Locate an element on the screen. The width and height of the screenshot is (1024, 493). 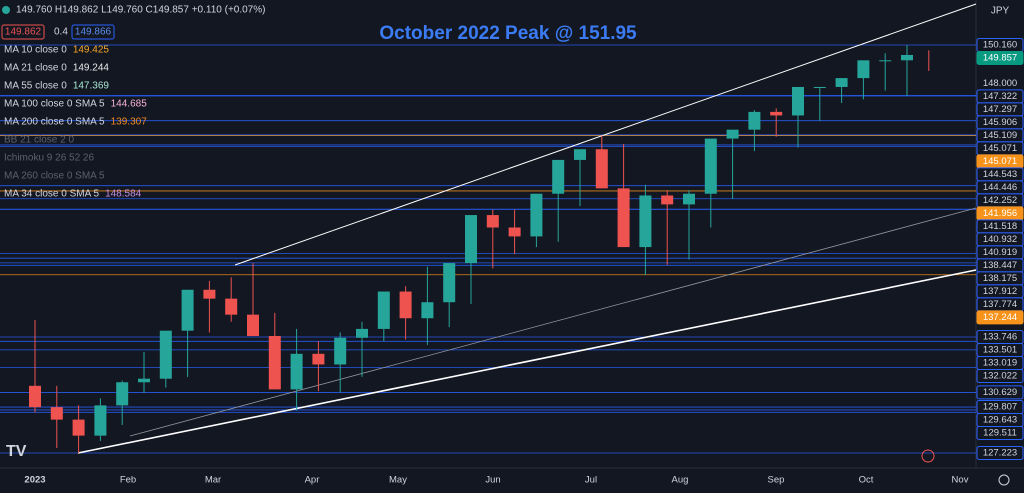
level-label: 130.629 is located at coordinates (1000, 392).